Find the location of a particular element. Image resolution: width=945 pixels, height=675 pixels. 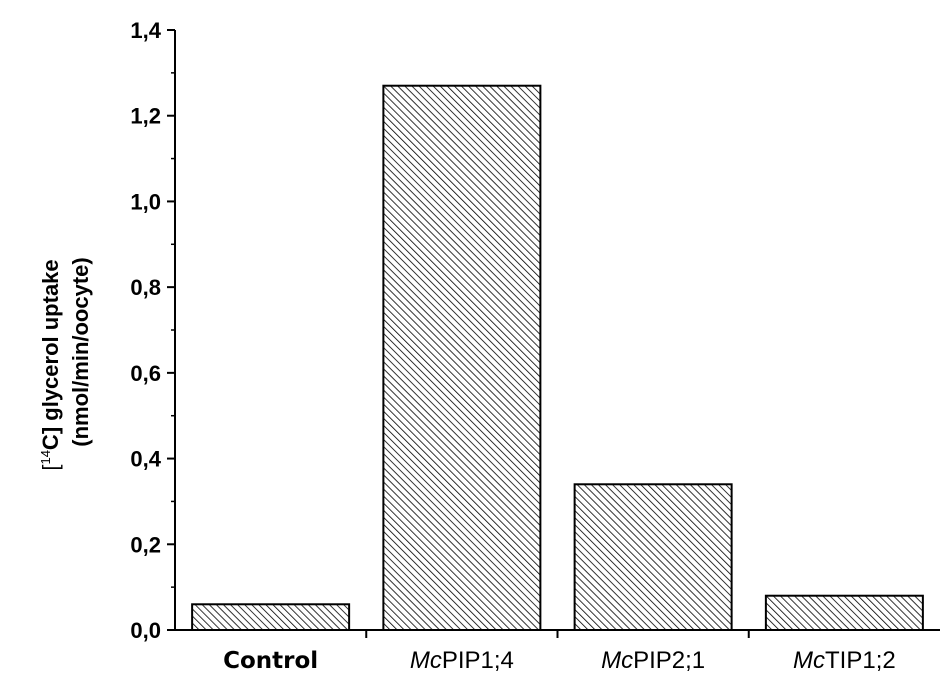

y-tick-label: 1,0 is located at coordinates (145, 201).